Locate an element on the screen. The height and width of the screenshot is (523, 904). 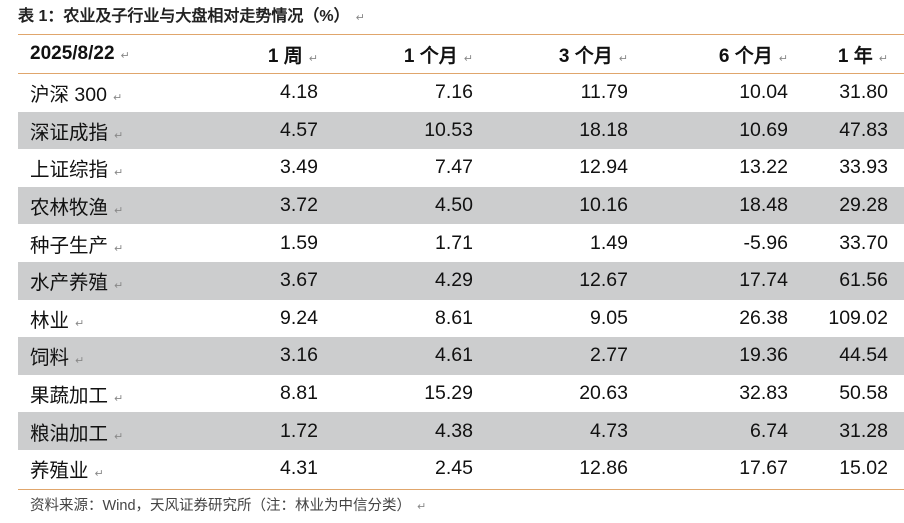
row-value: 18.18 is located at coordinates (603, 129).